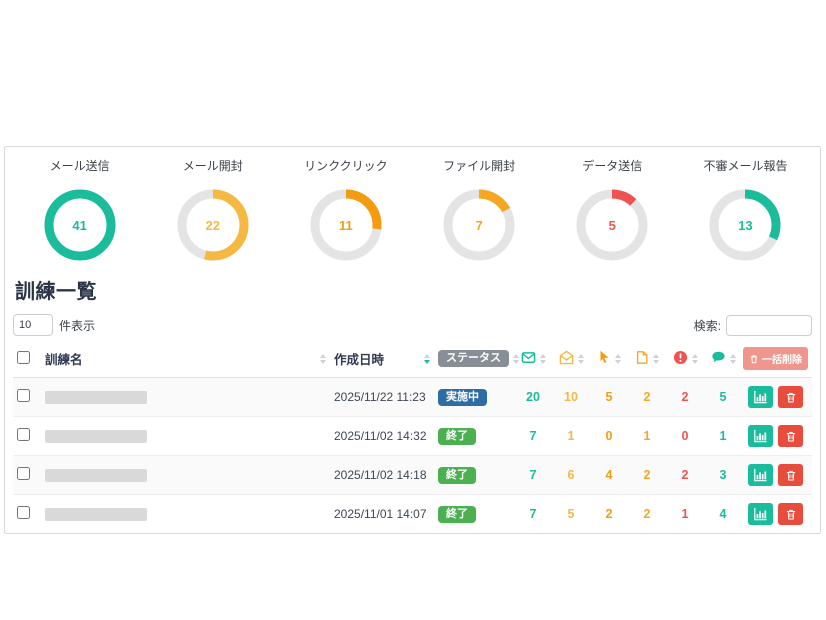 Image resolution: width=826 pixels, height=620 pixels. I want to click on donut-chart: 7, so click(479, 225).